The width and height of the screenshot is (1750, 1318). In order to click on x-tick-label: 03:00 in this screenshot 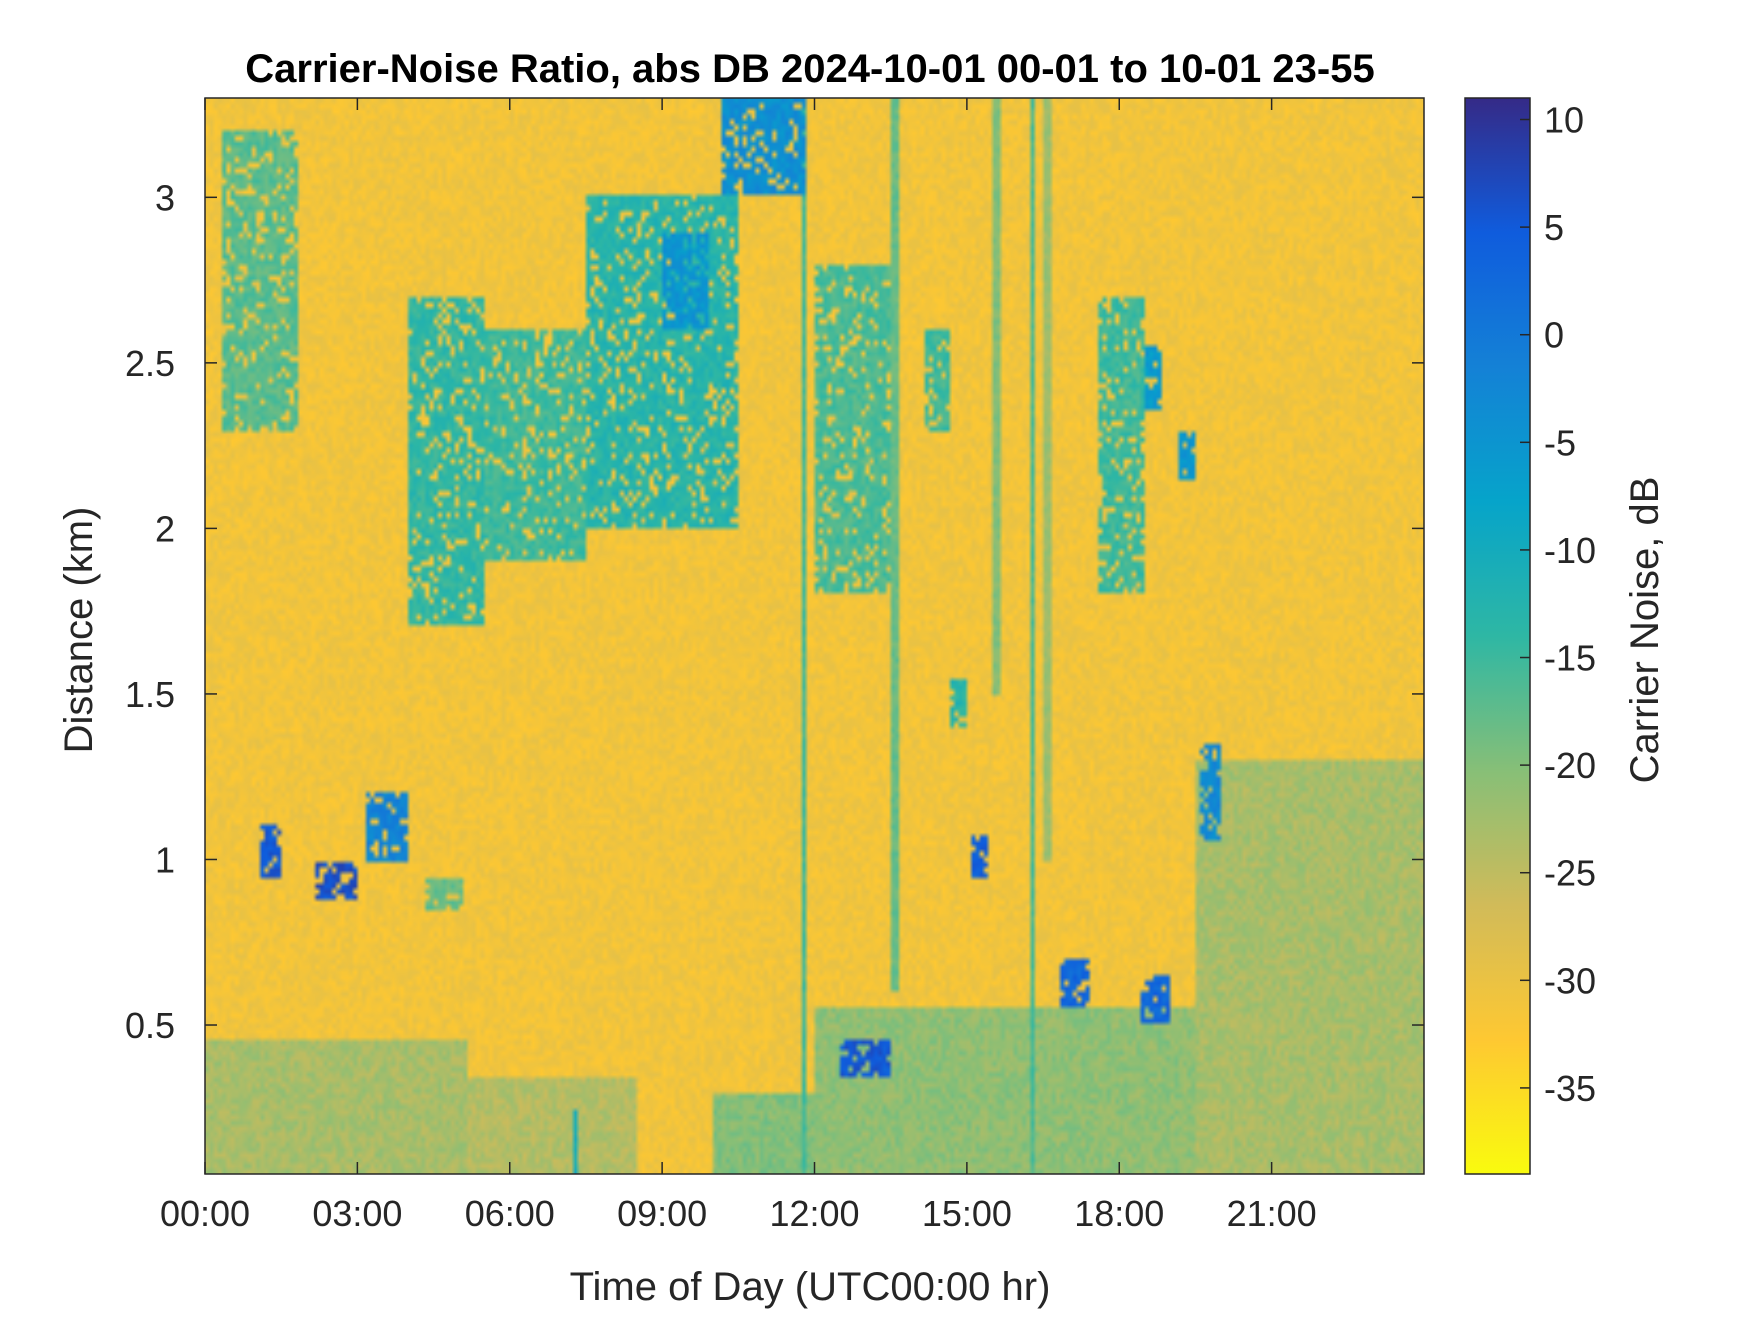, I will do `click(357, 1213)`.